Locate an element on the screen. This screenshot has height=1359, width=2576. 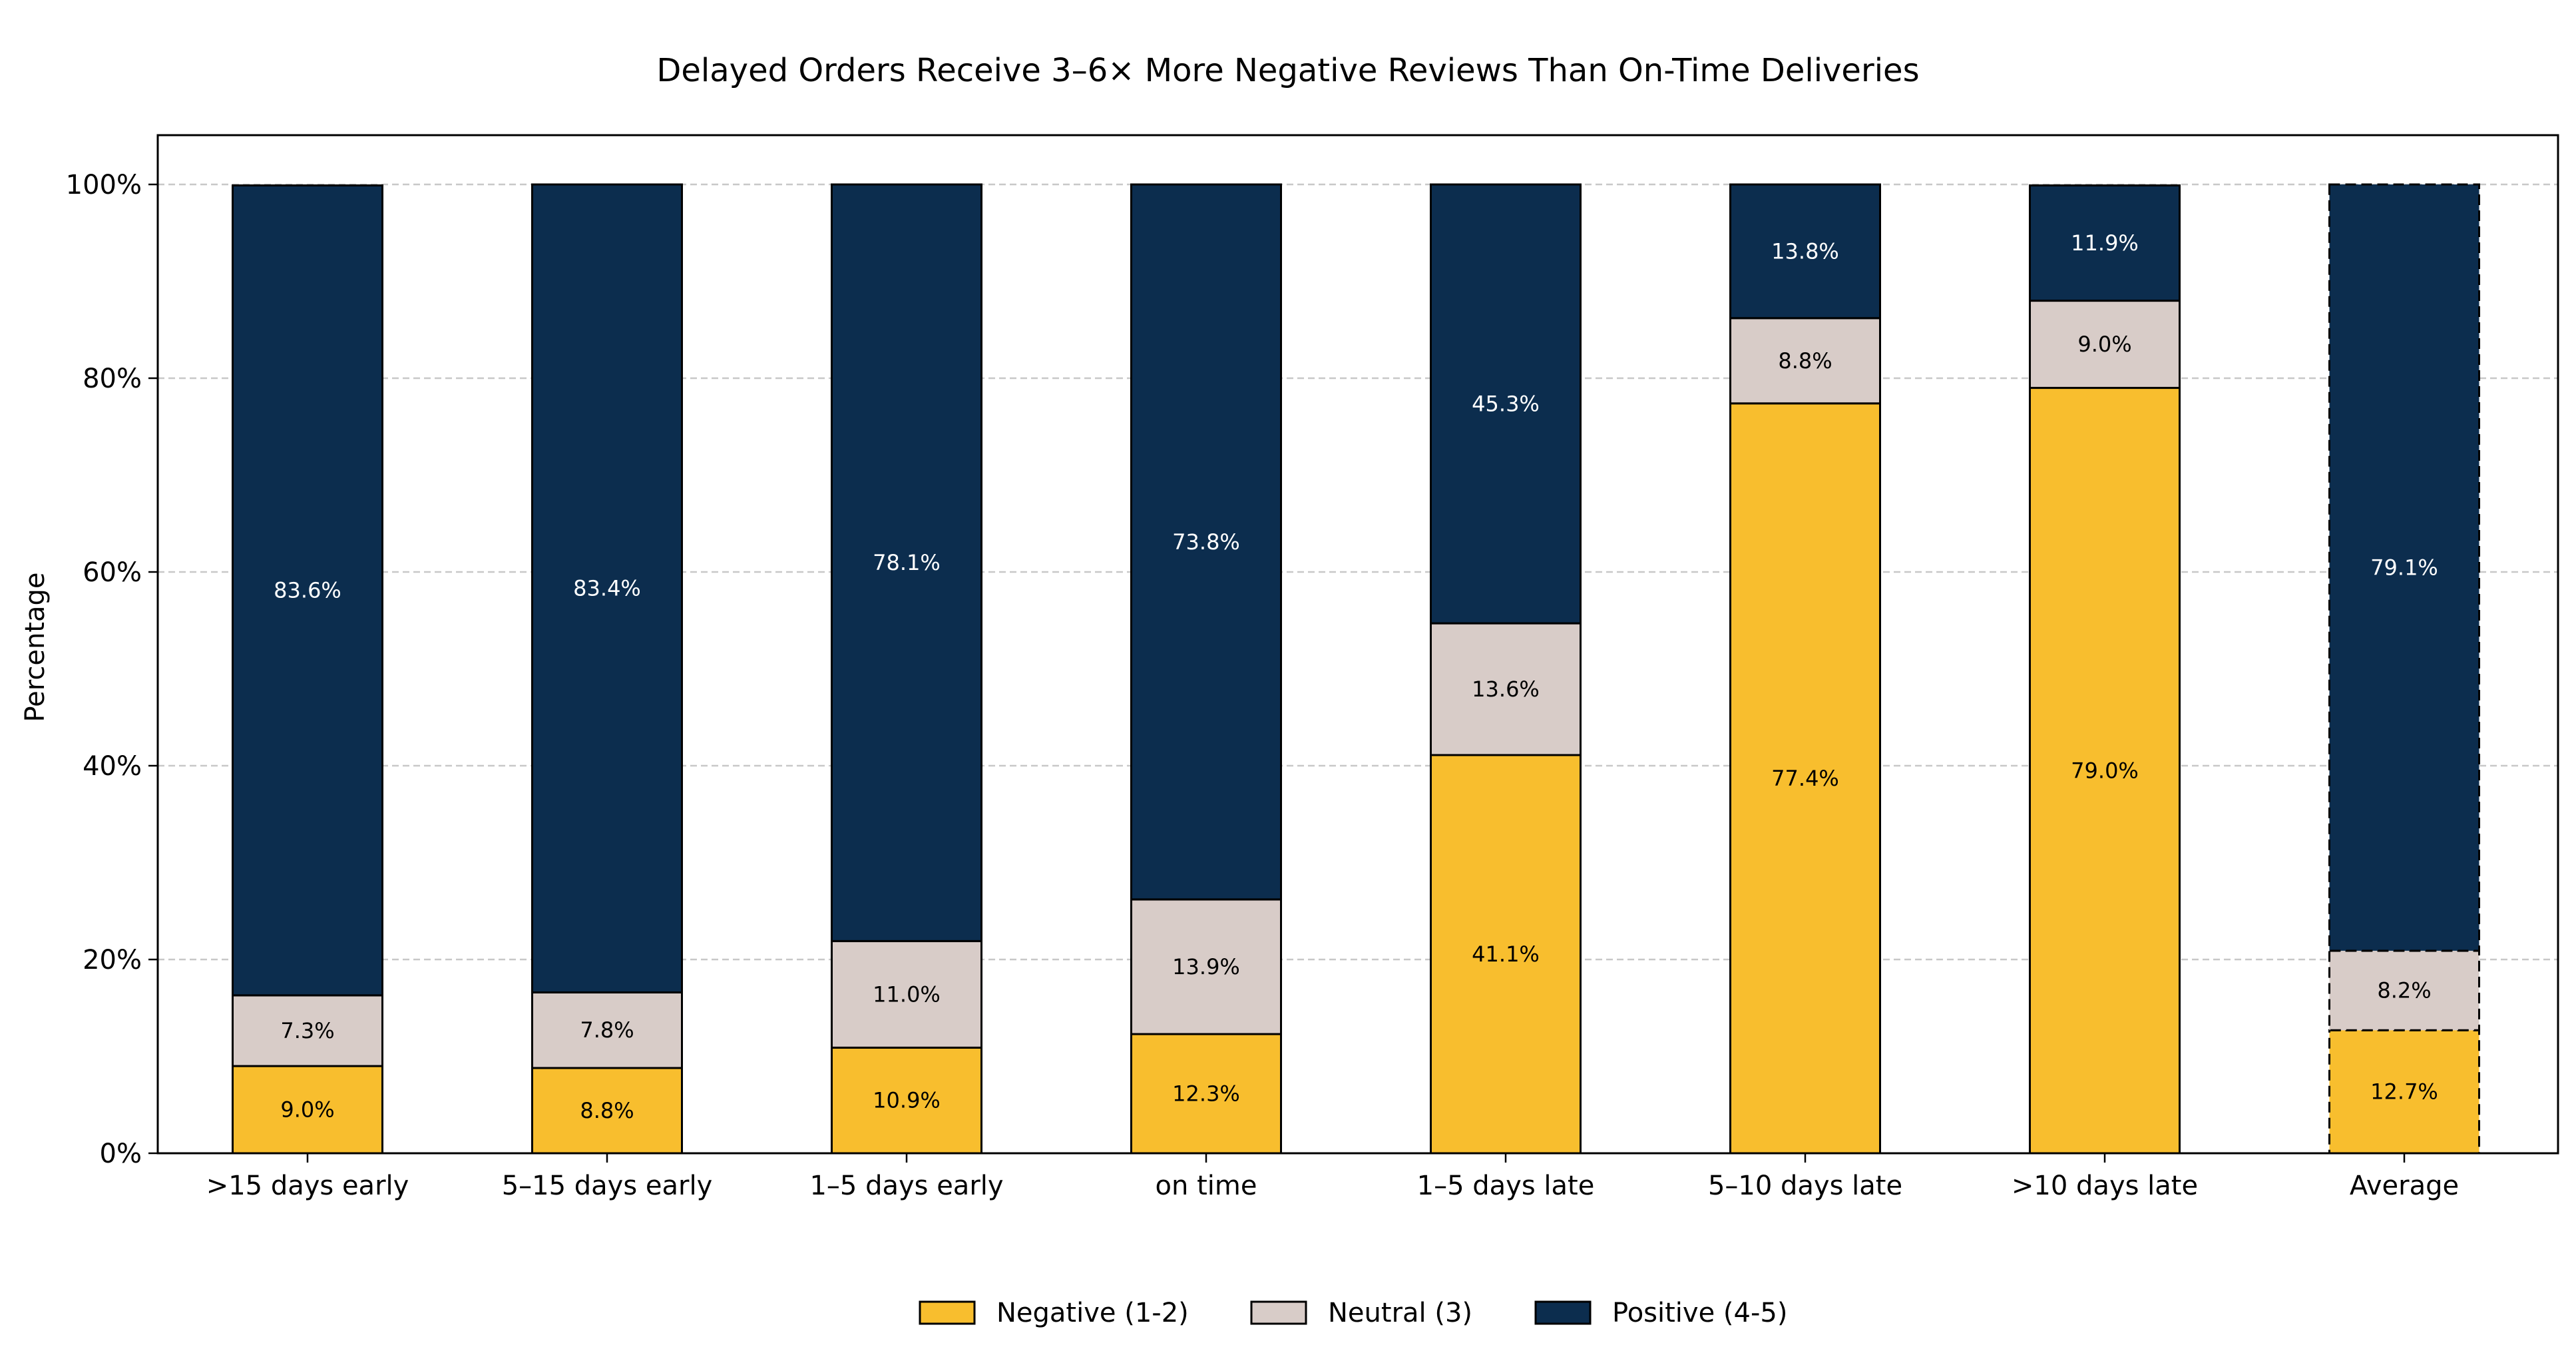
legend-entry: Negative (1-2) is located at coordinates (1054, 1313).